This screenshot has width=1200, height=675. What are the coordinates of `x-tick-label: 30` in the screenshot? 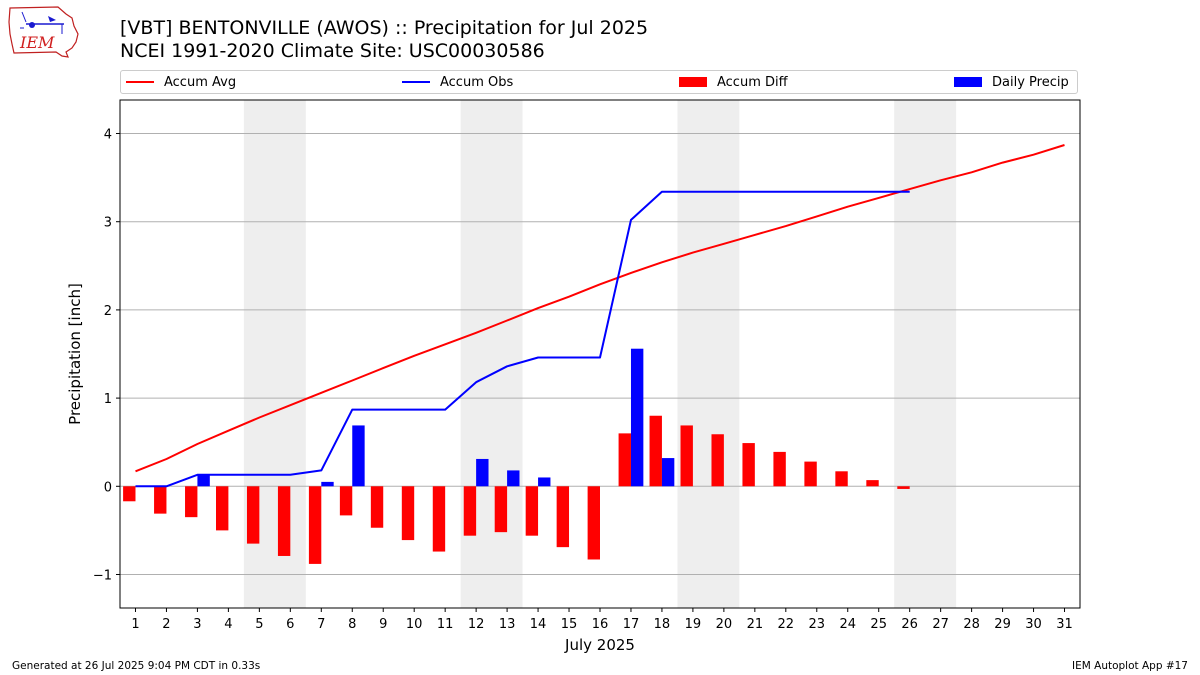 It's located at (1033, 624).